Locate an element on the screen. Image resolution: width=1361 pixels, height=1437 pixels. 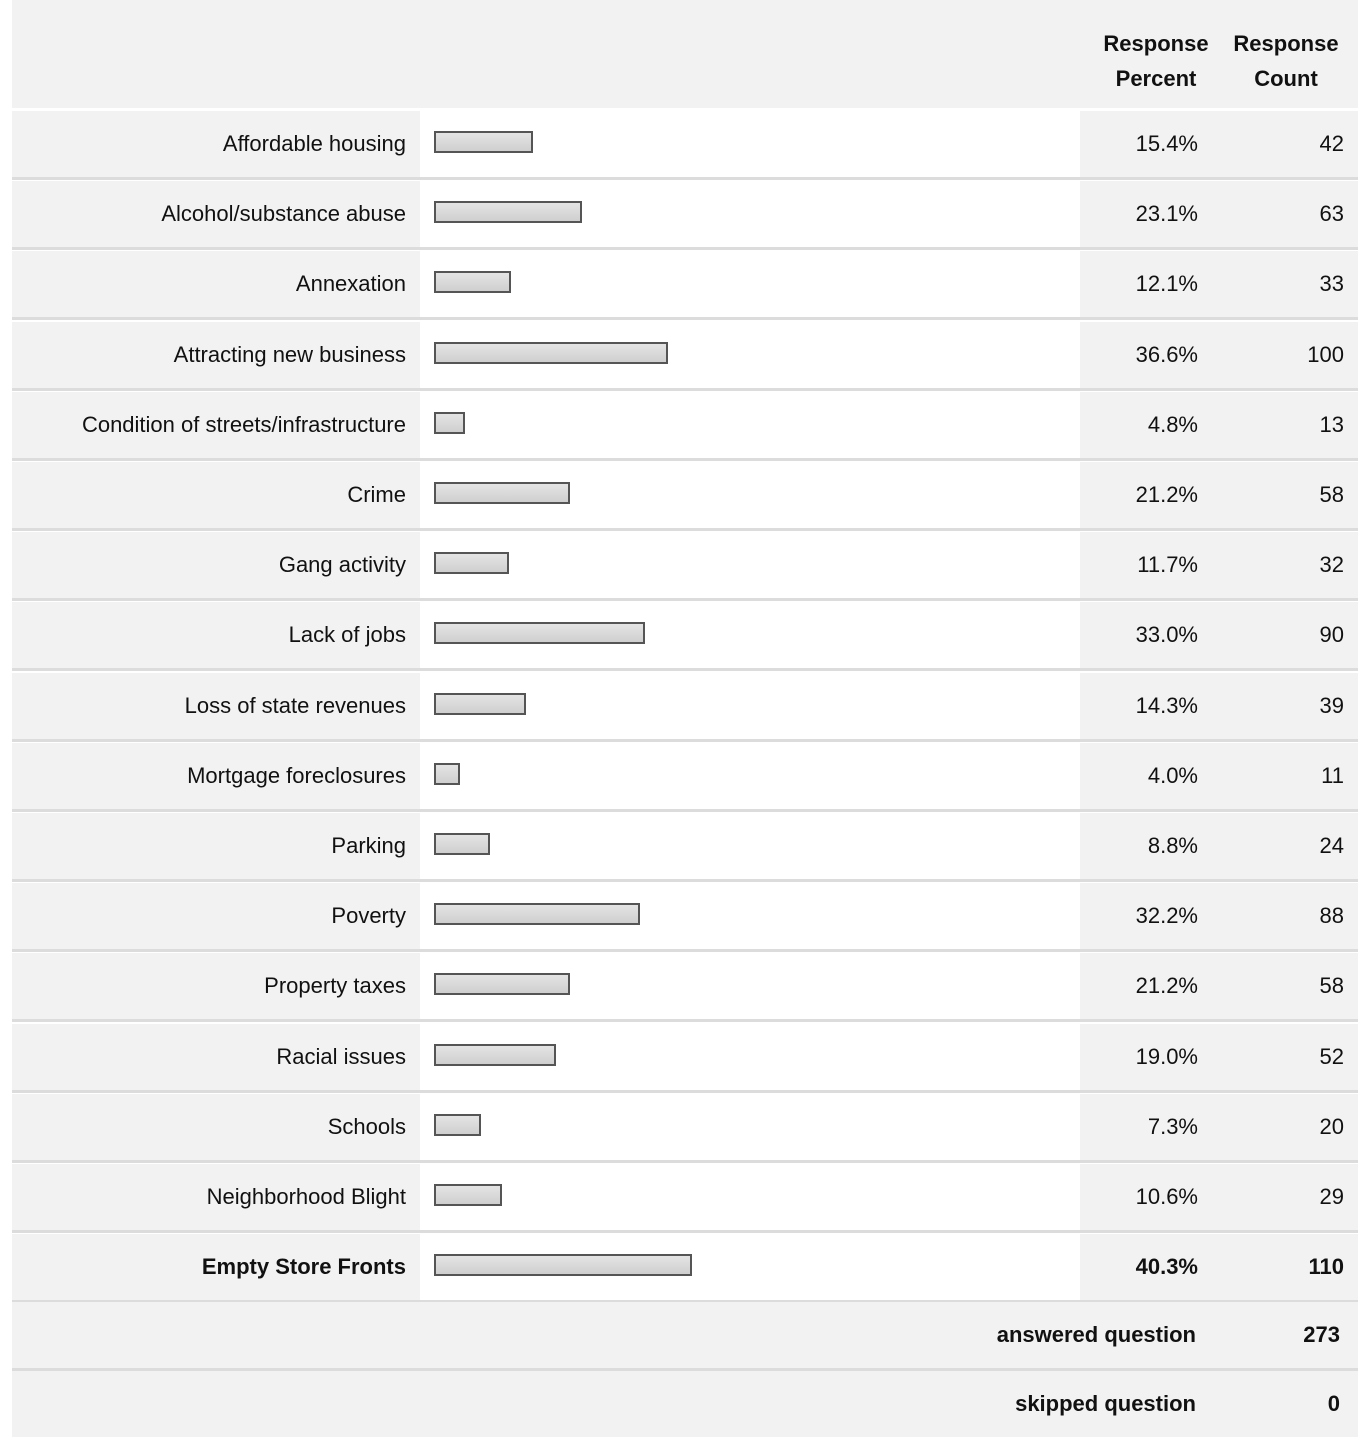
category-label: Loss of state revenues is located at coordinates (295, 705).